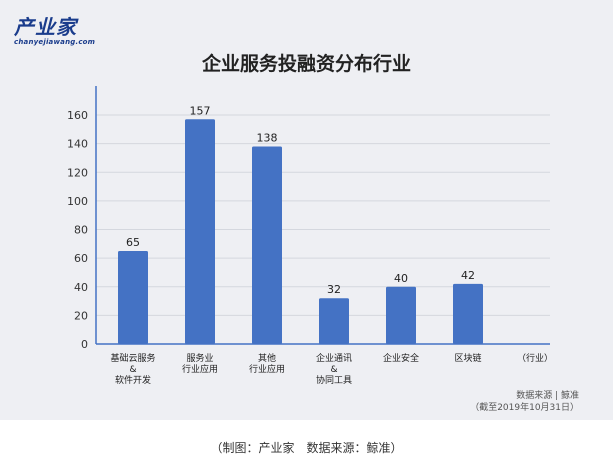 This screenshot has width=613, height=468. What do you see at coordinates (535, 358) in the screenshot?
I see `x-category-label: （行业）` at bounding box center [535, 358].